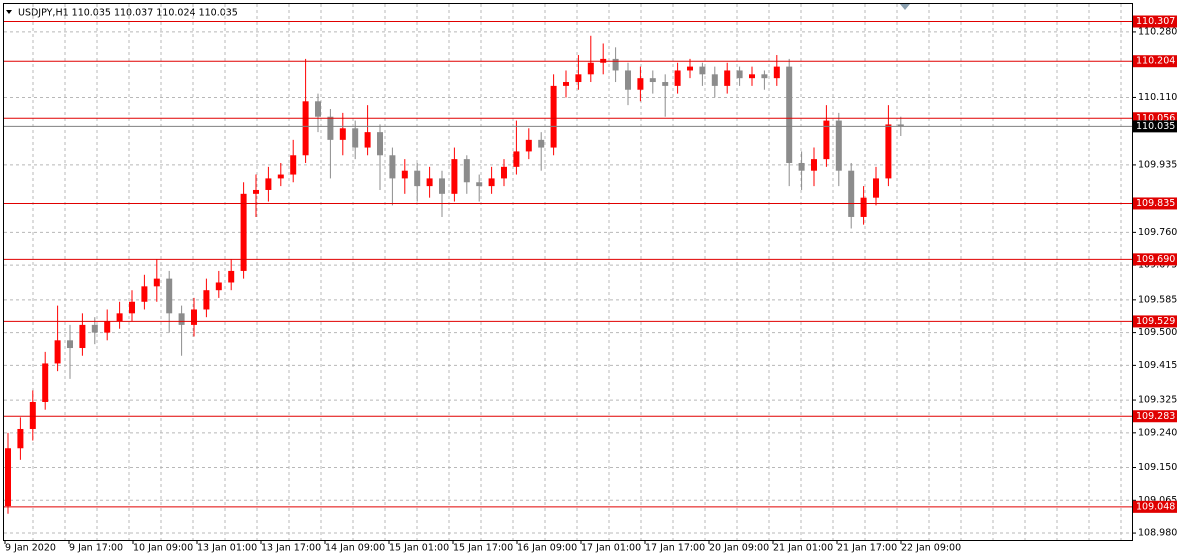 This screenshot has width=1179, height=559. Describe the element at coordinates (483, 548) in the screenshot. I see `x-tick-label: 15 Jan 17:00` at that location.